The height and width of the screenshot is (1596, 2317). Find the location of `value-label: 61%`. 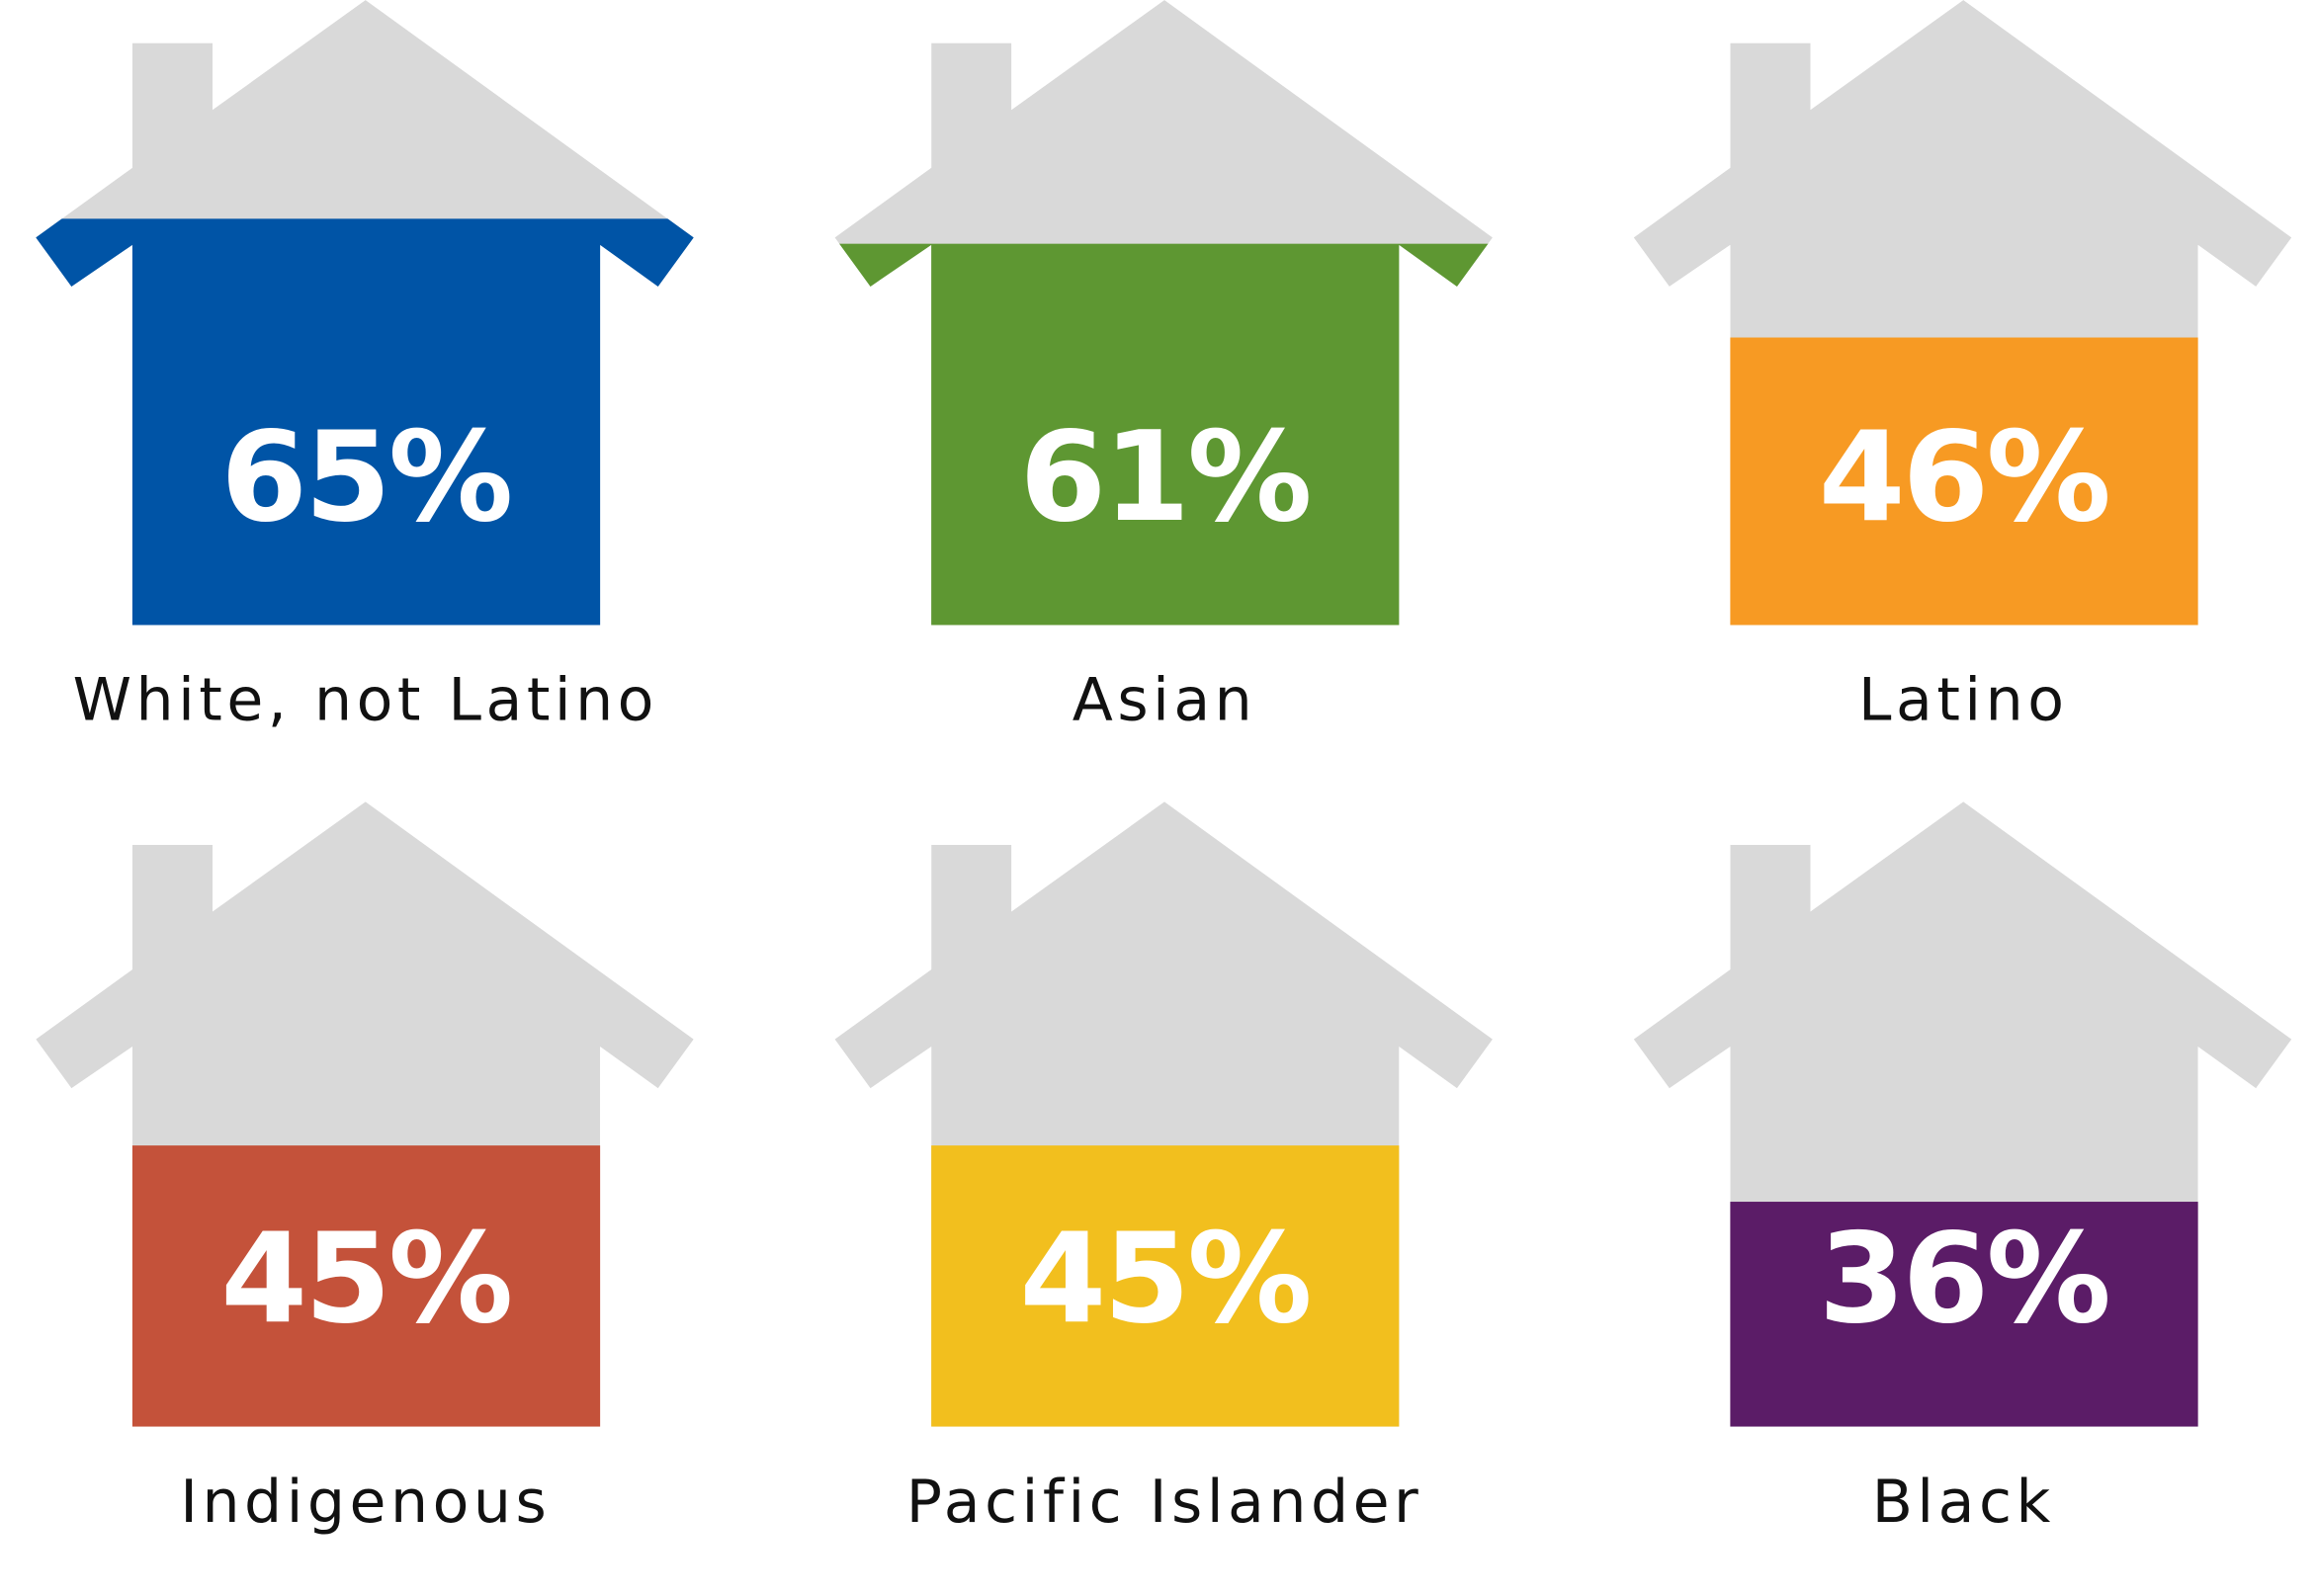

value-label: 61% is located at coordinates (1164, 476).